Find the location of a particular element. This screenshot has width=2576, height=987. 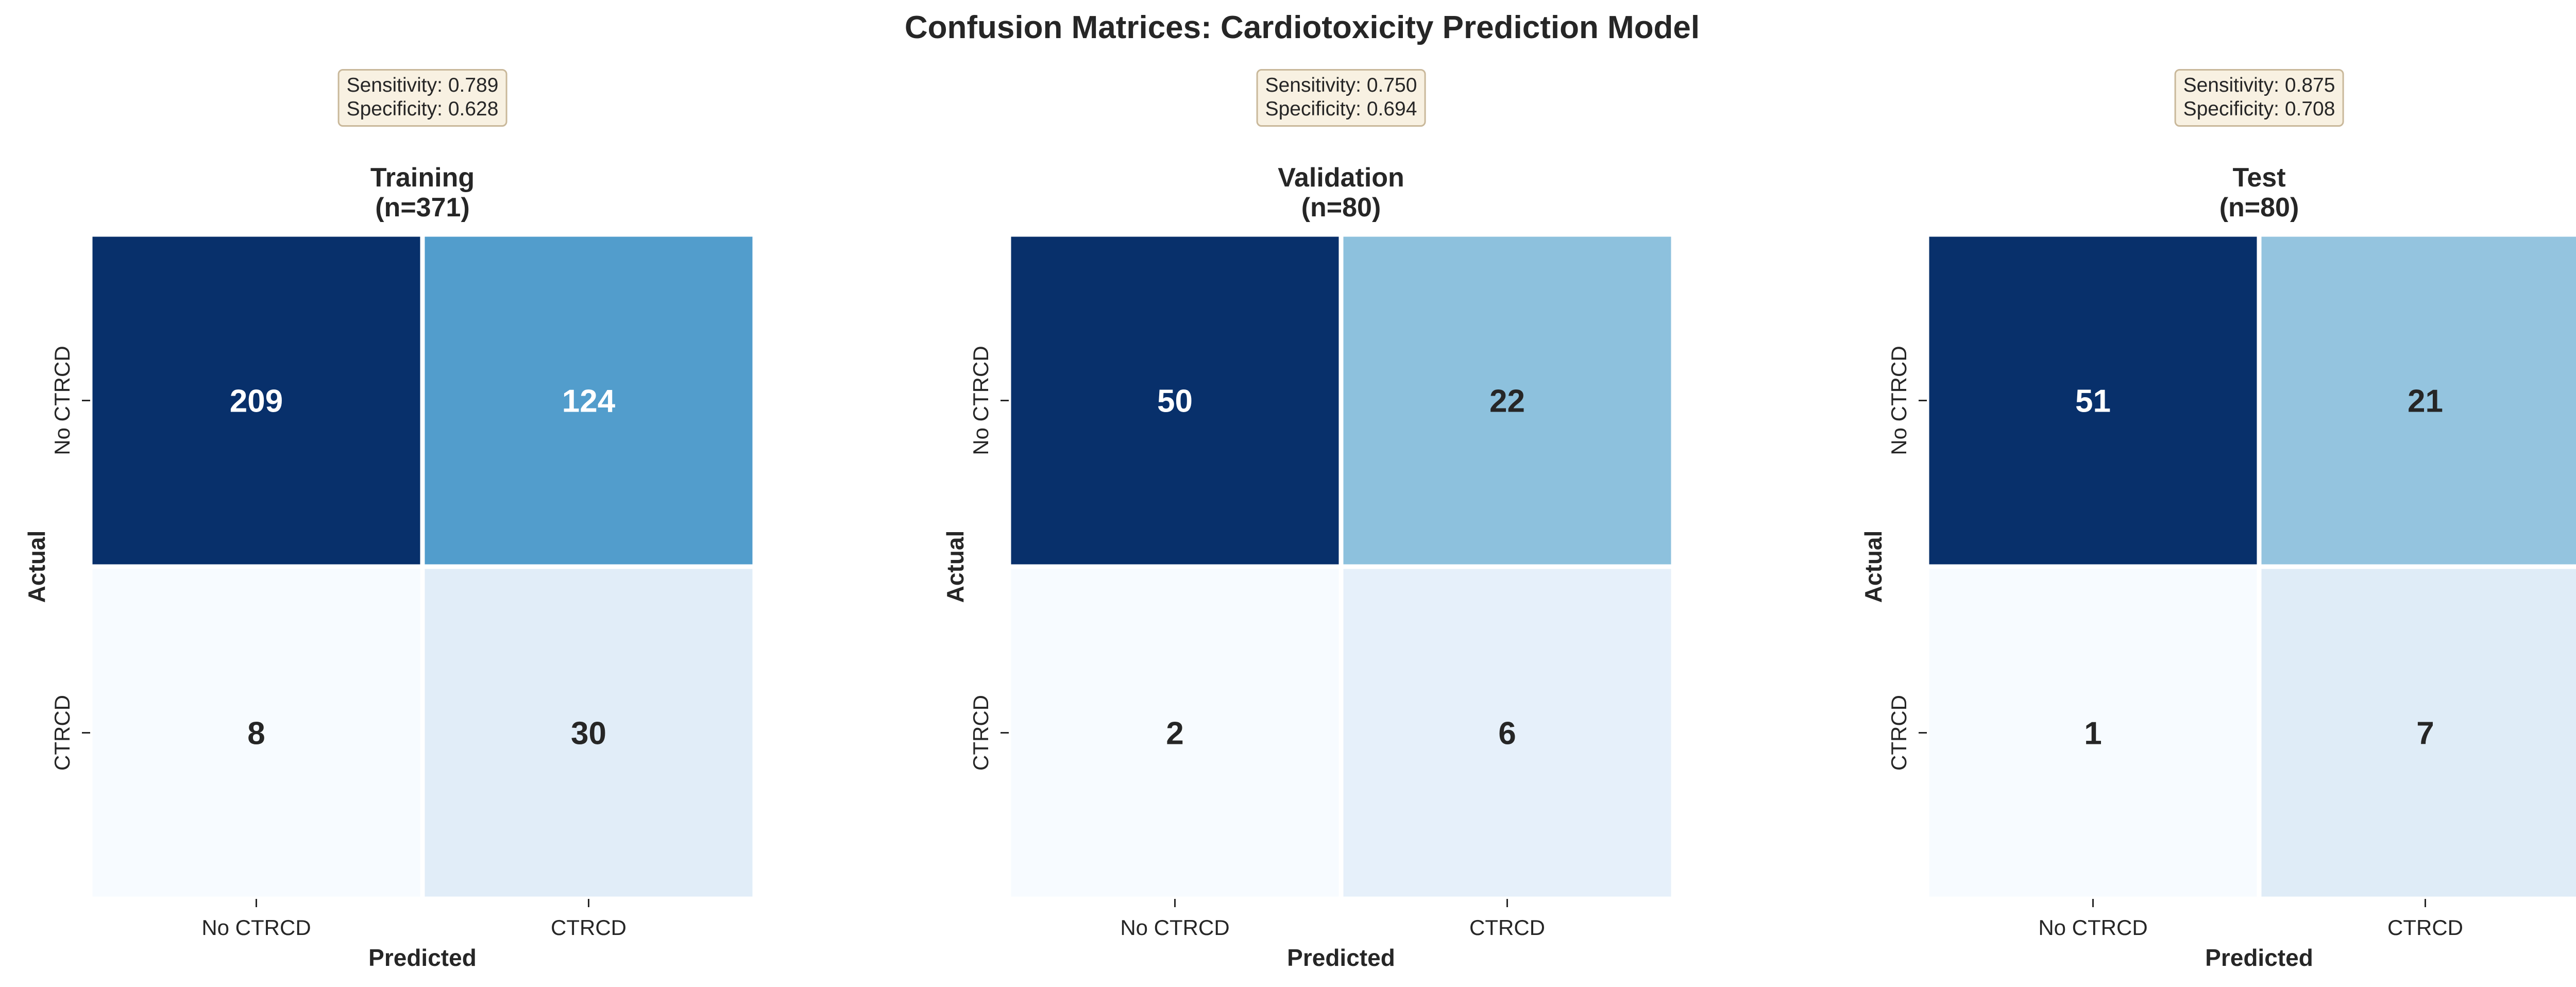

cell-value-label: 7 is located at coordinates (2425, 734).